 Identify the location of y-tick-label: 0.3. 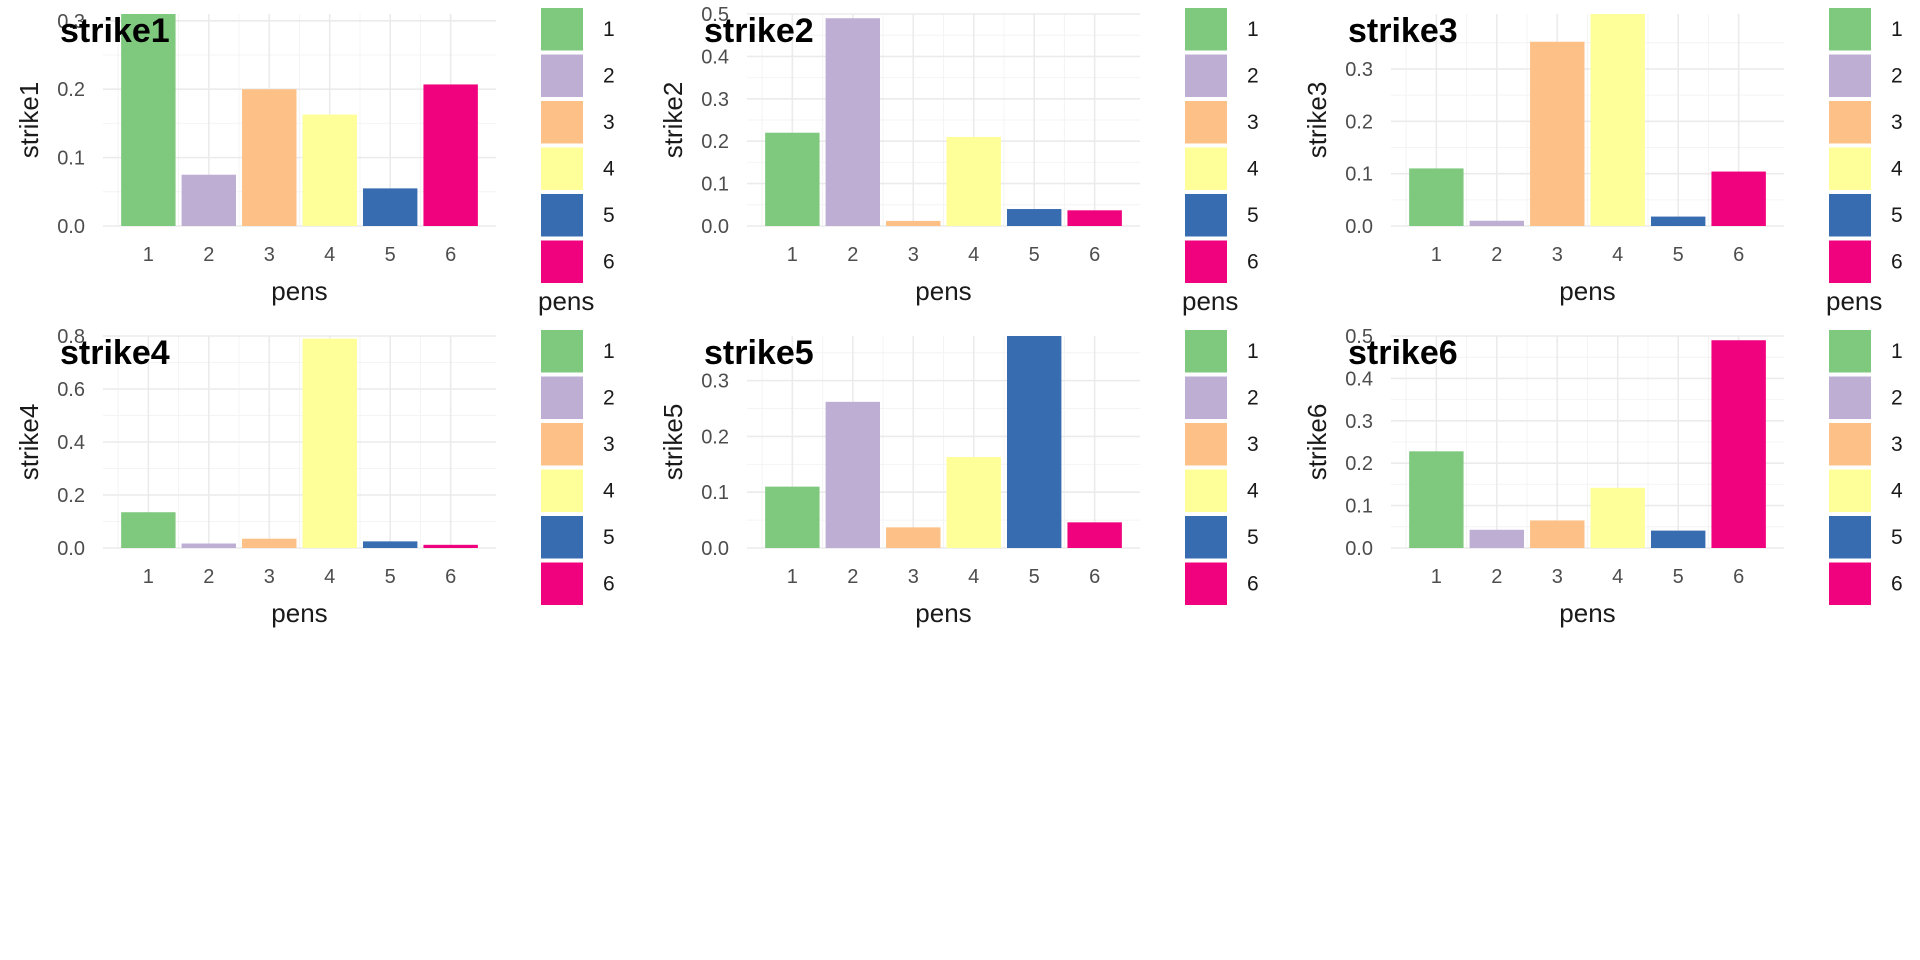
(1359, 70).